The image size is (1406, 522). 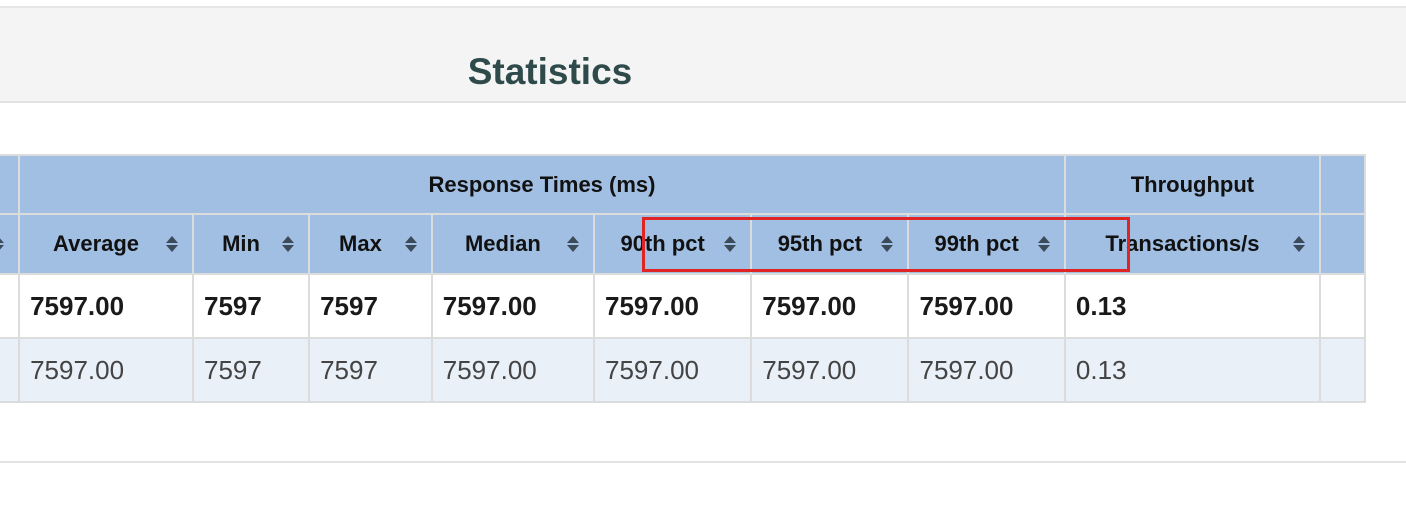 I want to click on bottom-divider, so click(x=703, y=462).